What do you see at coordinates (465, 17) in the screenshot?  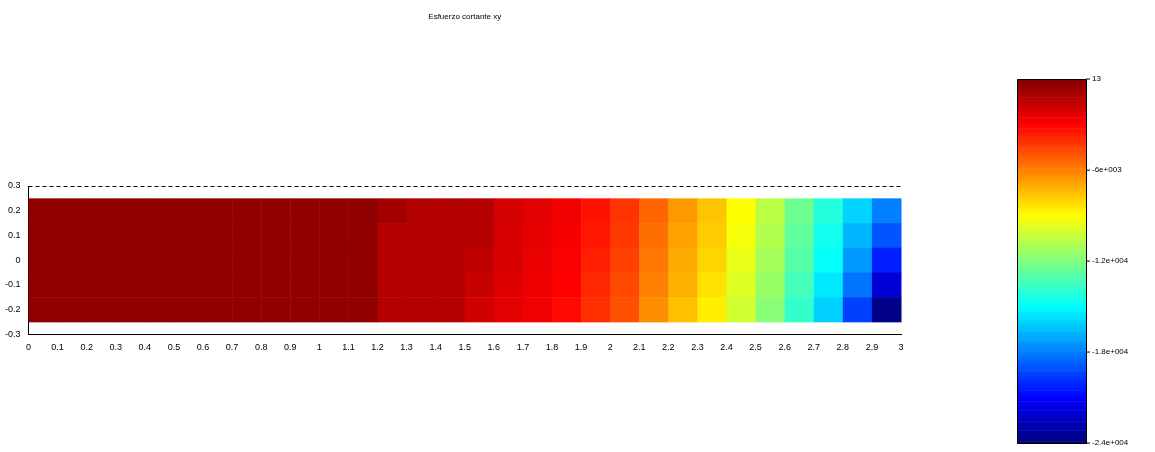 I see `chart-title: Esfuerzo cortante xy` at bounding box center [465, 17].